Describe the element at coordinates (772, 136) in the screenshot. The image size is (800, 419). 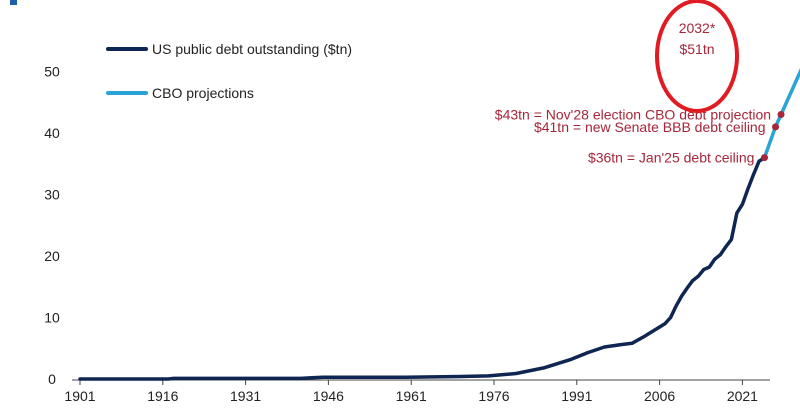
I see `annotation-markers` at that location.